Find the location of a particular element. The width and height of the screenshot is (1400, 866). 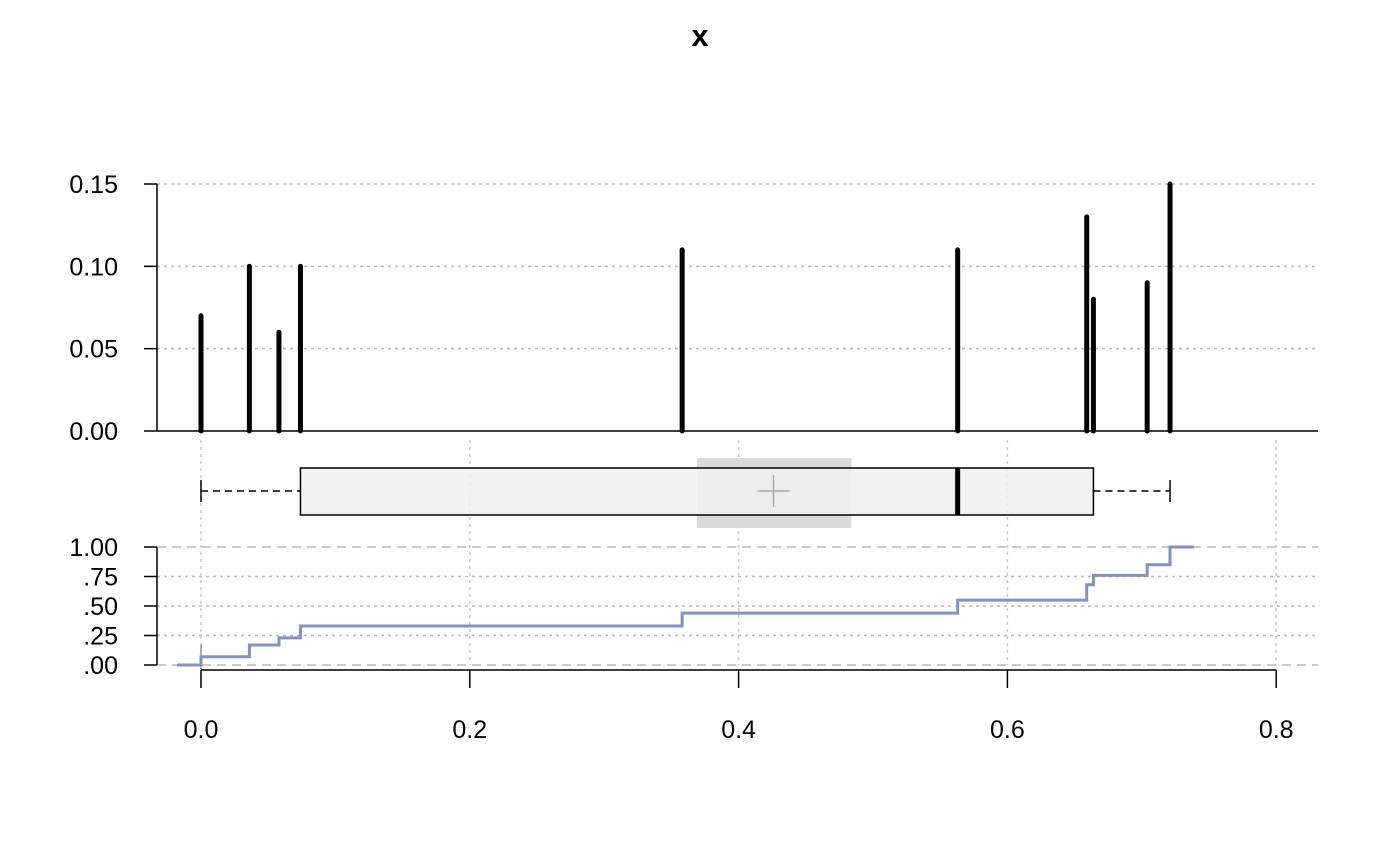

interquartile-box is located at coordinates (697, 491).